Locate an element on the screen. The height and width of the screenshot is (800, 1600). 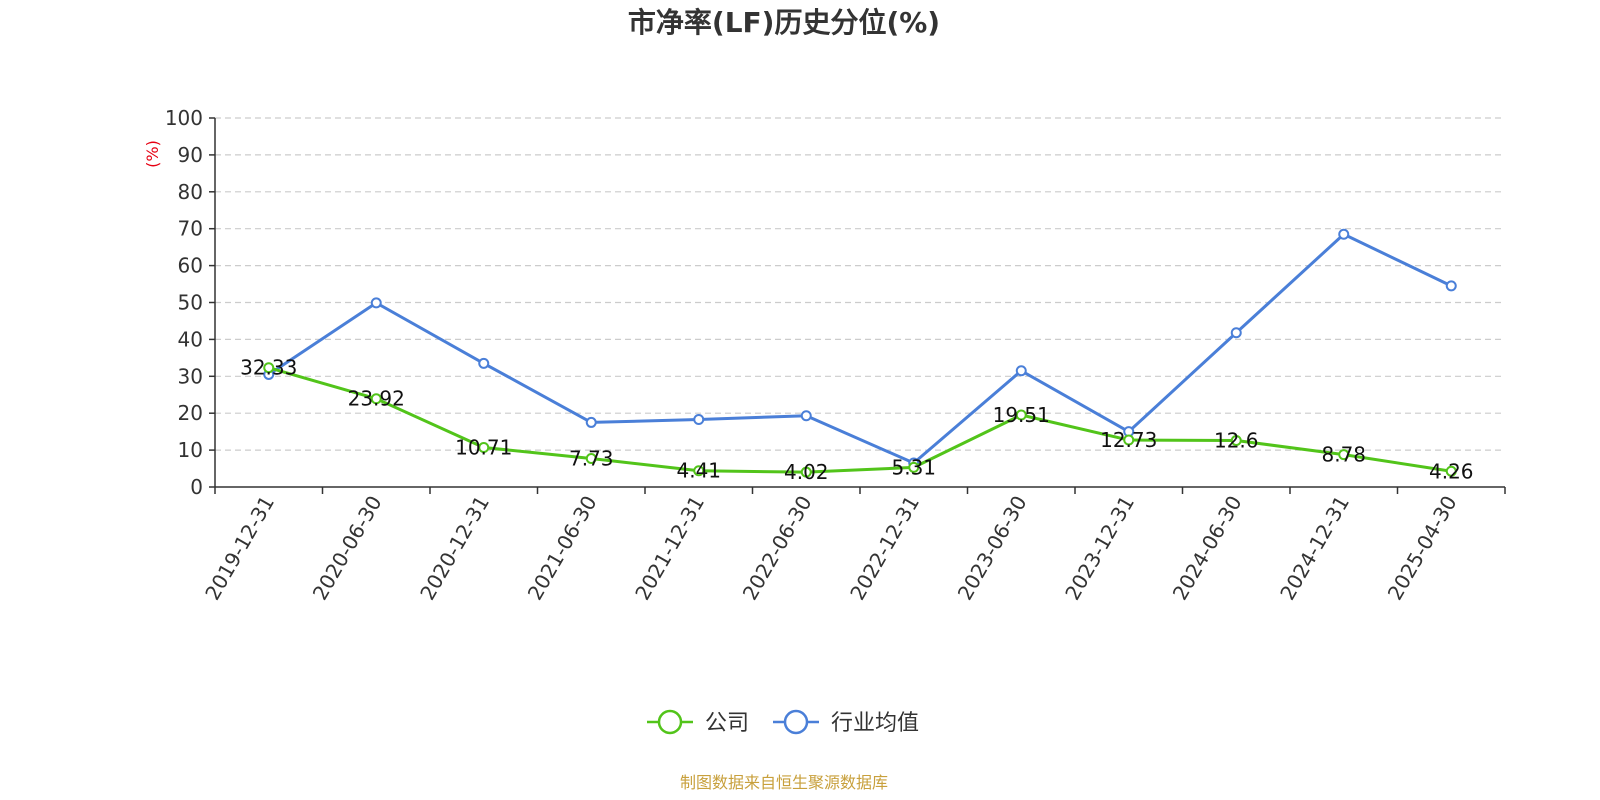
x-tick-label: 2021-12-31 is located at coordinates (669, 548).